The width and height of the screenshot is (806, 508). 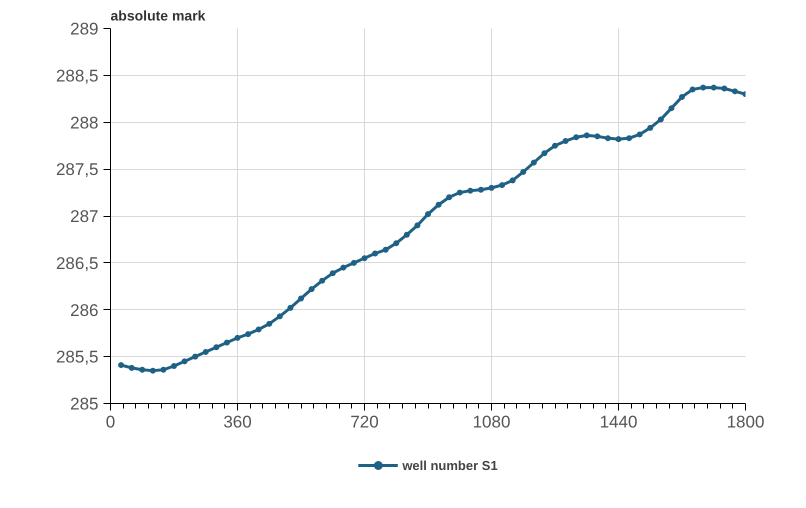 What do you see at coordinates (84, 29) in the screenshot?
I see `y-tick-label: 289` at bounding box center [84, 29].